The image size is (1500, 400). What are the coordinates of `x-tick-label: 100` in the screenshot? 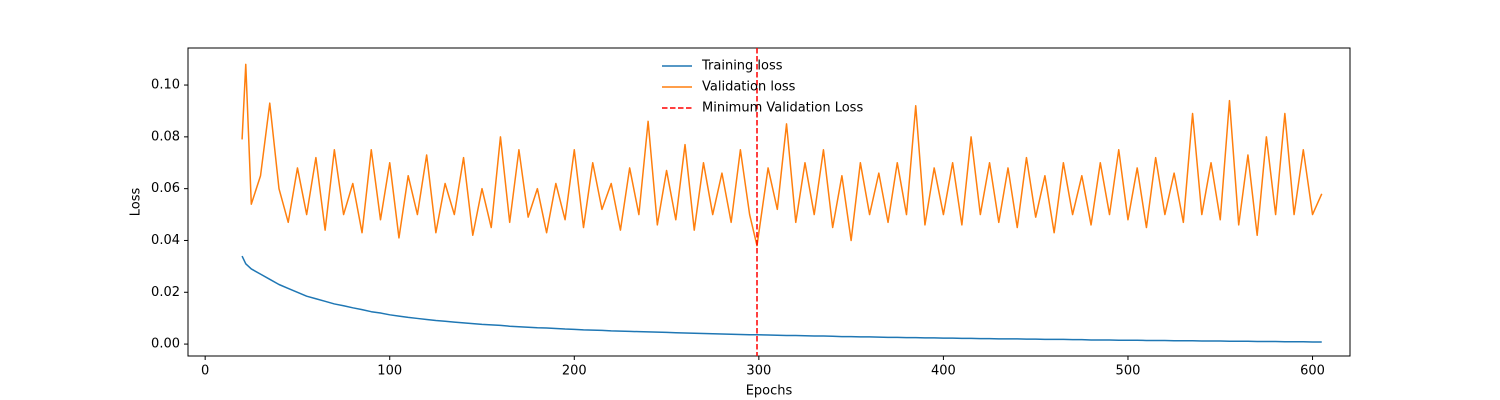 It's located at (389, 371).